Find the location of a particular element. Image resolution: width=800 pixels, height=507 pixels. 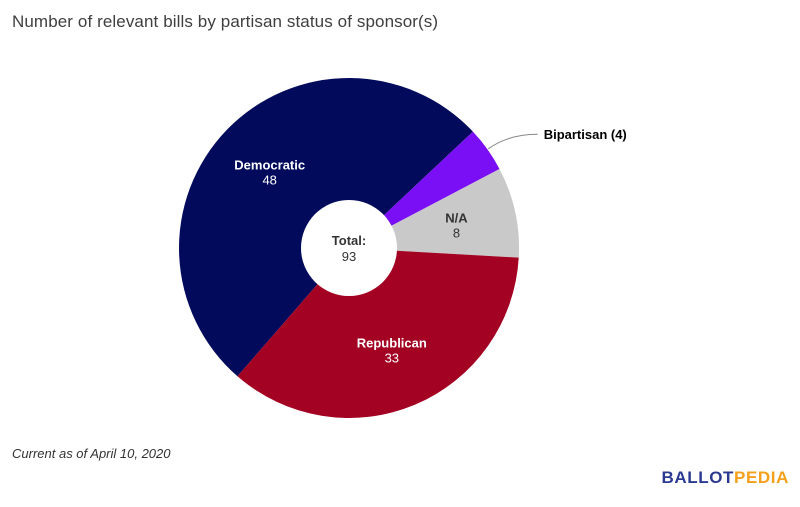

logo-text-pedia: PEDIA is located at coordinates (761, 477).